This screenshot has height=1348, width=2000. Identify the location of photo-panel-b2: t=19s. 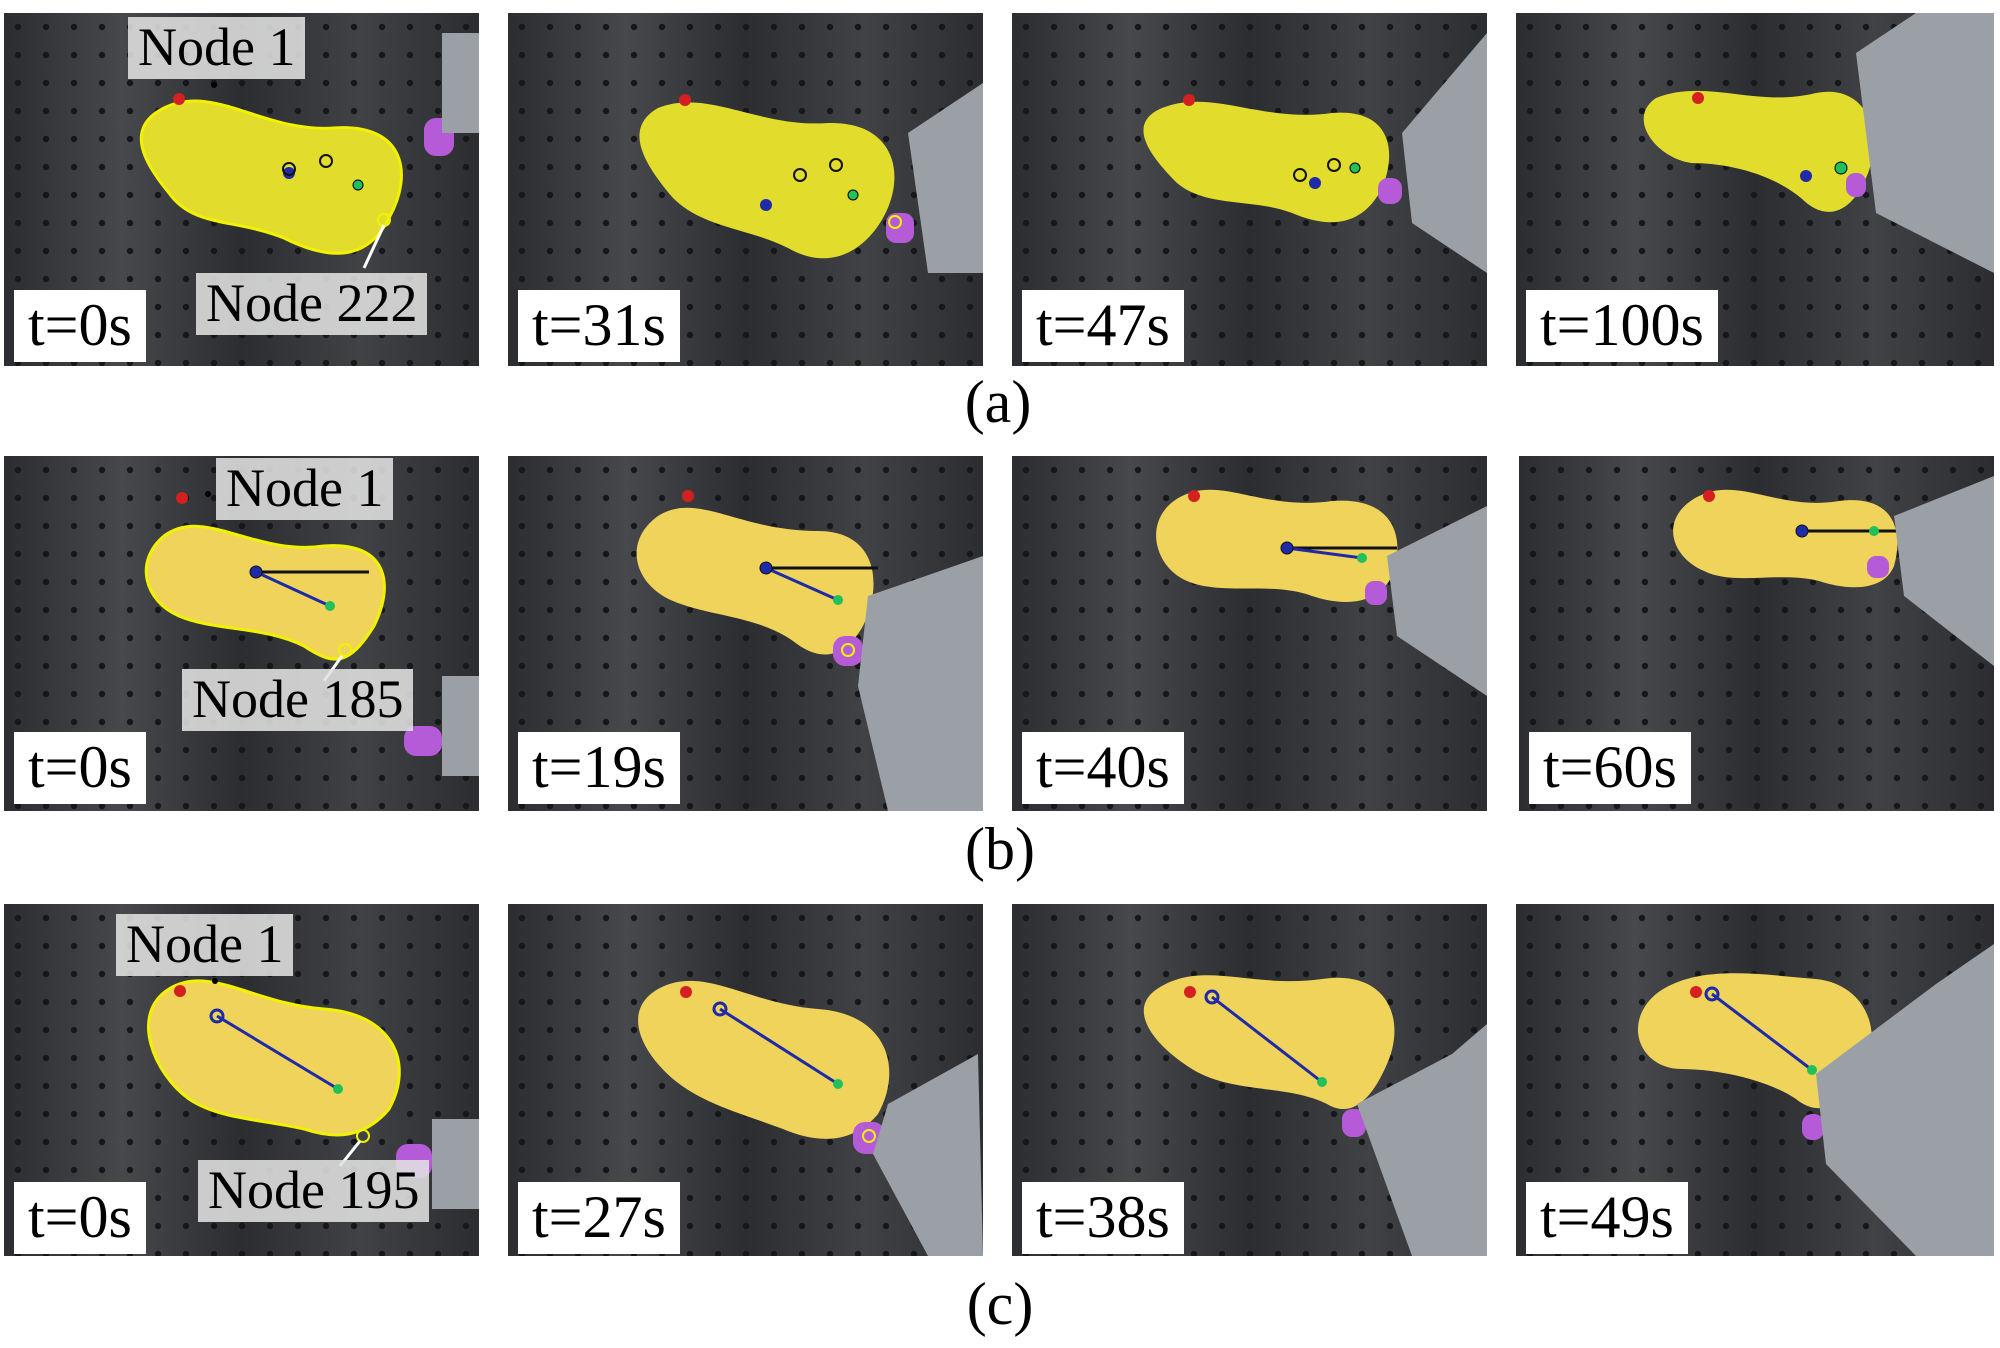
(745, 633).